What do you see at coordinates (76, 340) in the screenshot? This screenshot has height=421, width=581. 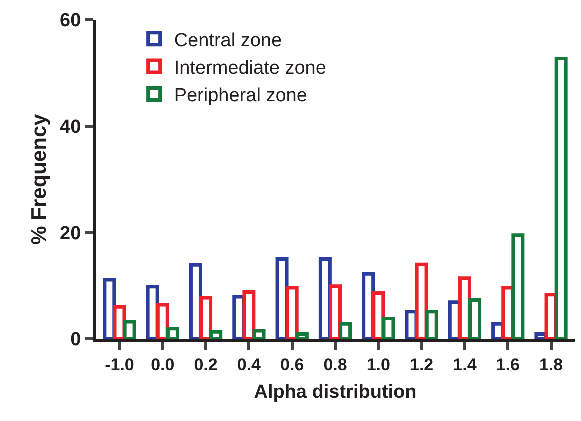 I see `y-tick-label: 0` at bounding box center [76, 340].